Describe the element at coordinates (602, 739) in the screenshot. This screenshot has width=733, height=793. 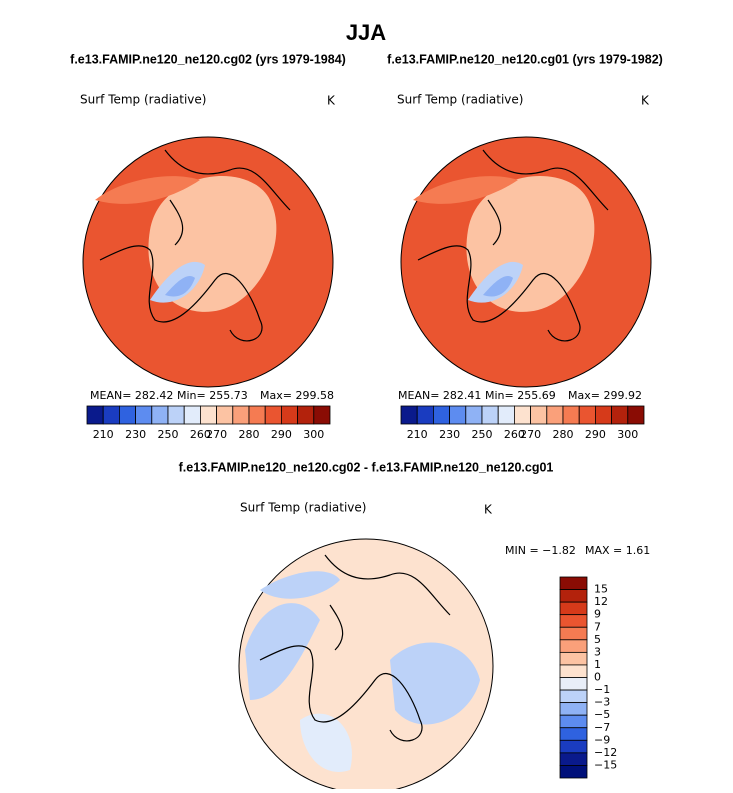
I see `colorbar-label: −9` at that location.